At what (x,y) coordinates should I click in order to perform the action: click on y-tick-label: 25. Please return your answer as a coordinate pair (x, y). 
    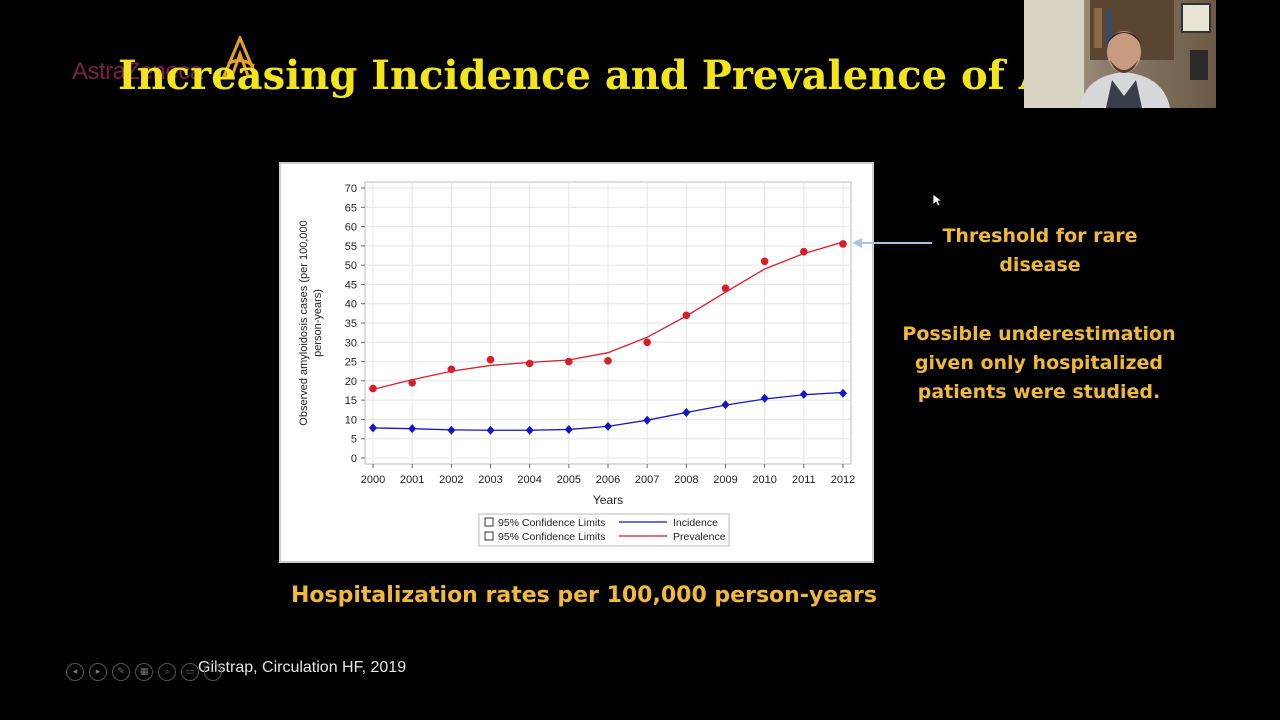
    Looking at the image, I should click on (351, 363).